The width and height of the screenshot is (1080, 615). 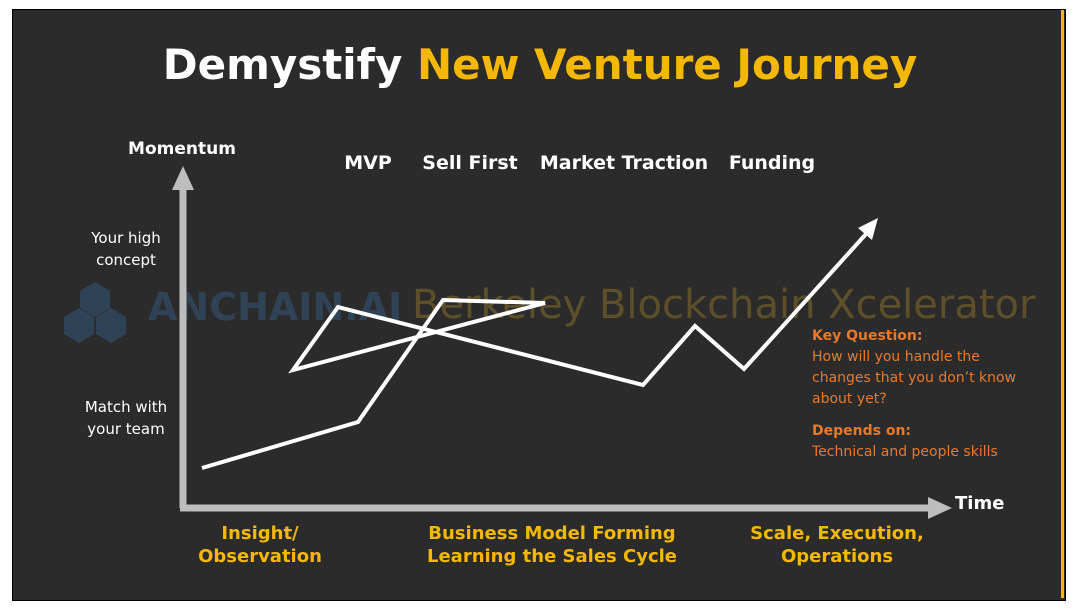 I want to click on journey-arrow, so click(x=868, y=229).